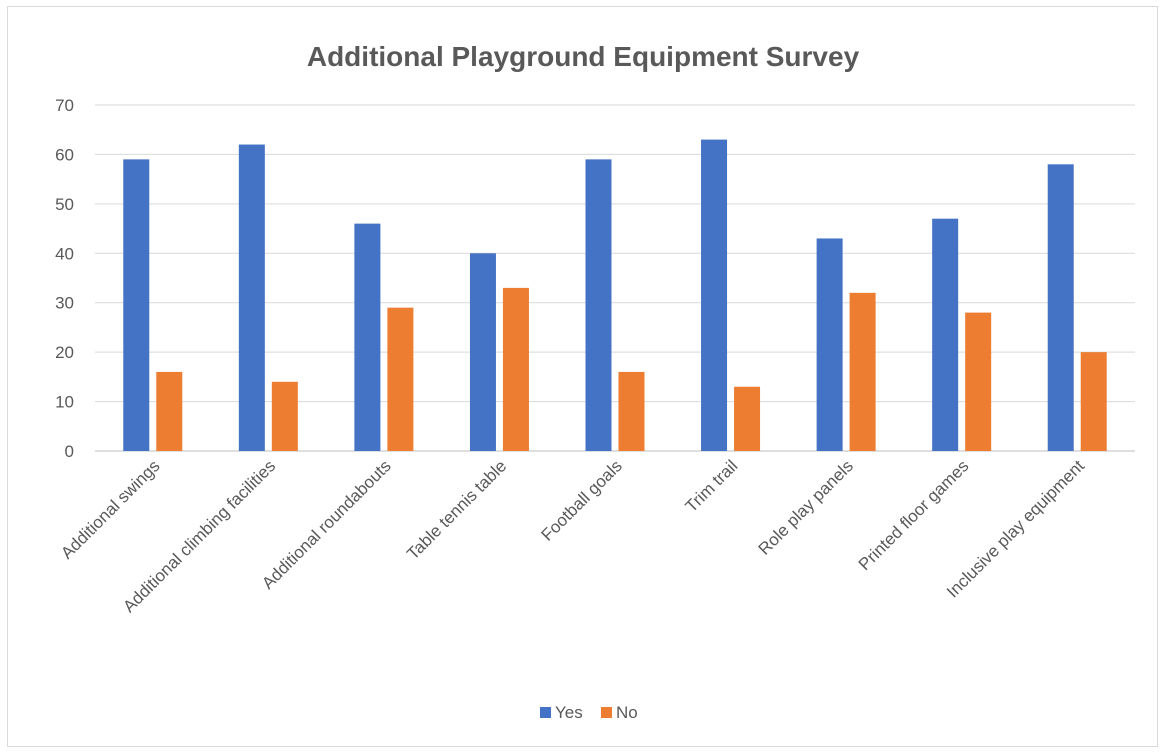  Describe the element at coordinates (64, 402) in the screenshot. I see `y-tick-label: 10` at that location.